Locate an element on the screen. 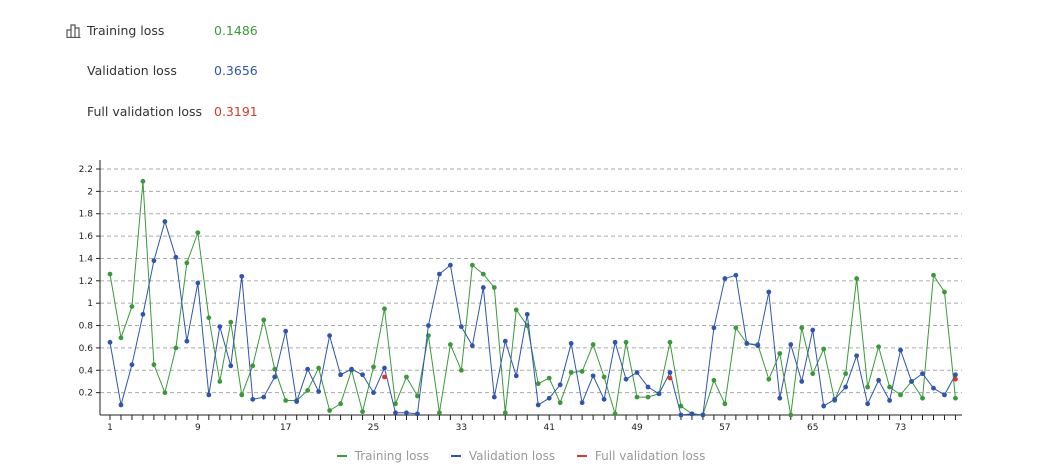 The image size is (1042, 472). legend-training-loss: Training loss is located at coordinates (382, 456).